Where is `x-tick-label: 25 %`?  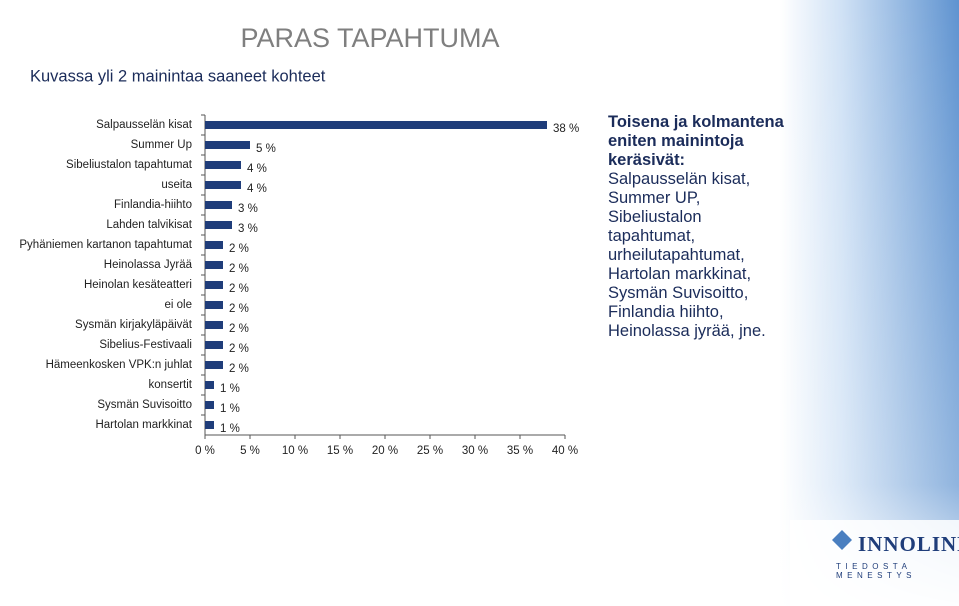
x-tick-label: 25 % is located at coordinates (430, 451).